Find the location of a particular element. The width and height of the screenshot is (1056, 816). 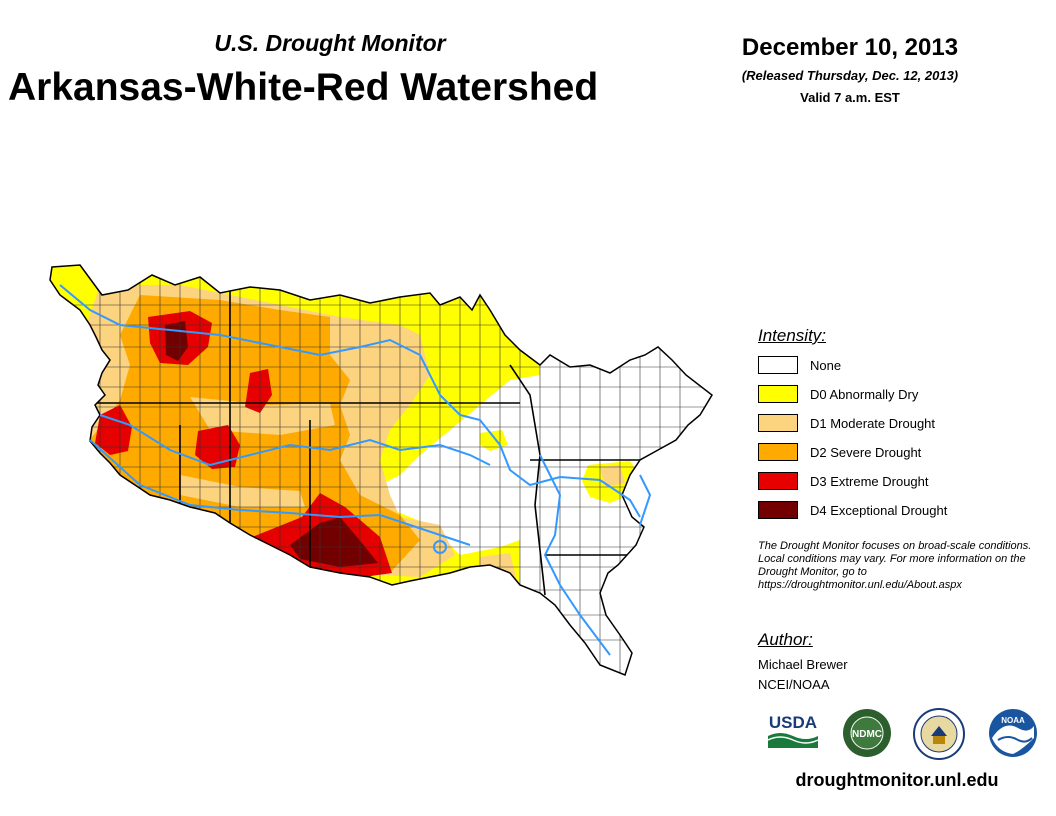

red-river is located at coordinates (575, 555).